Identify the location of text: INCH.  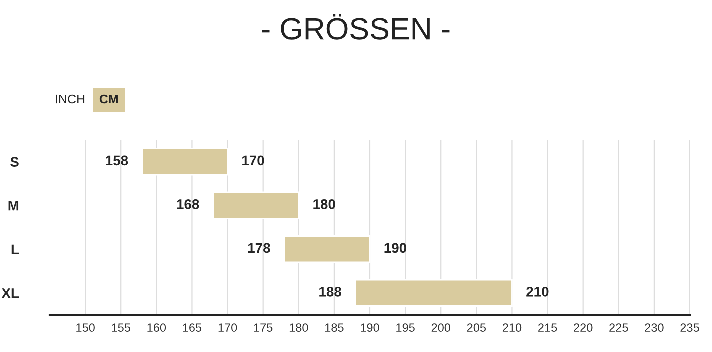
(70, 99).